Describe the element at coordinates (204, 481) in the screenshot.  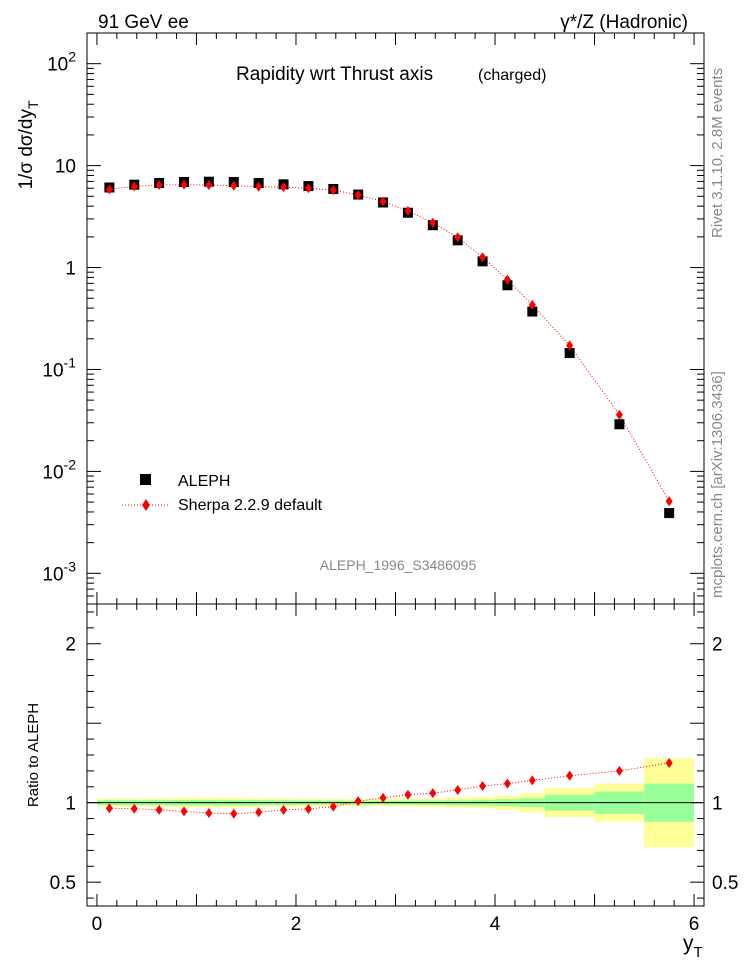
I see `legend-label-aleph: ALEPH` at that location.